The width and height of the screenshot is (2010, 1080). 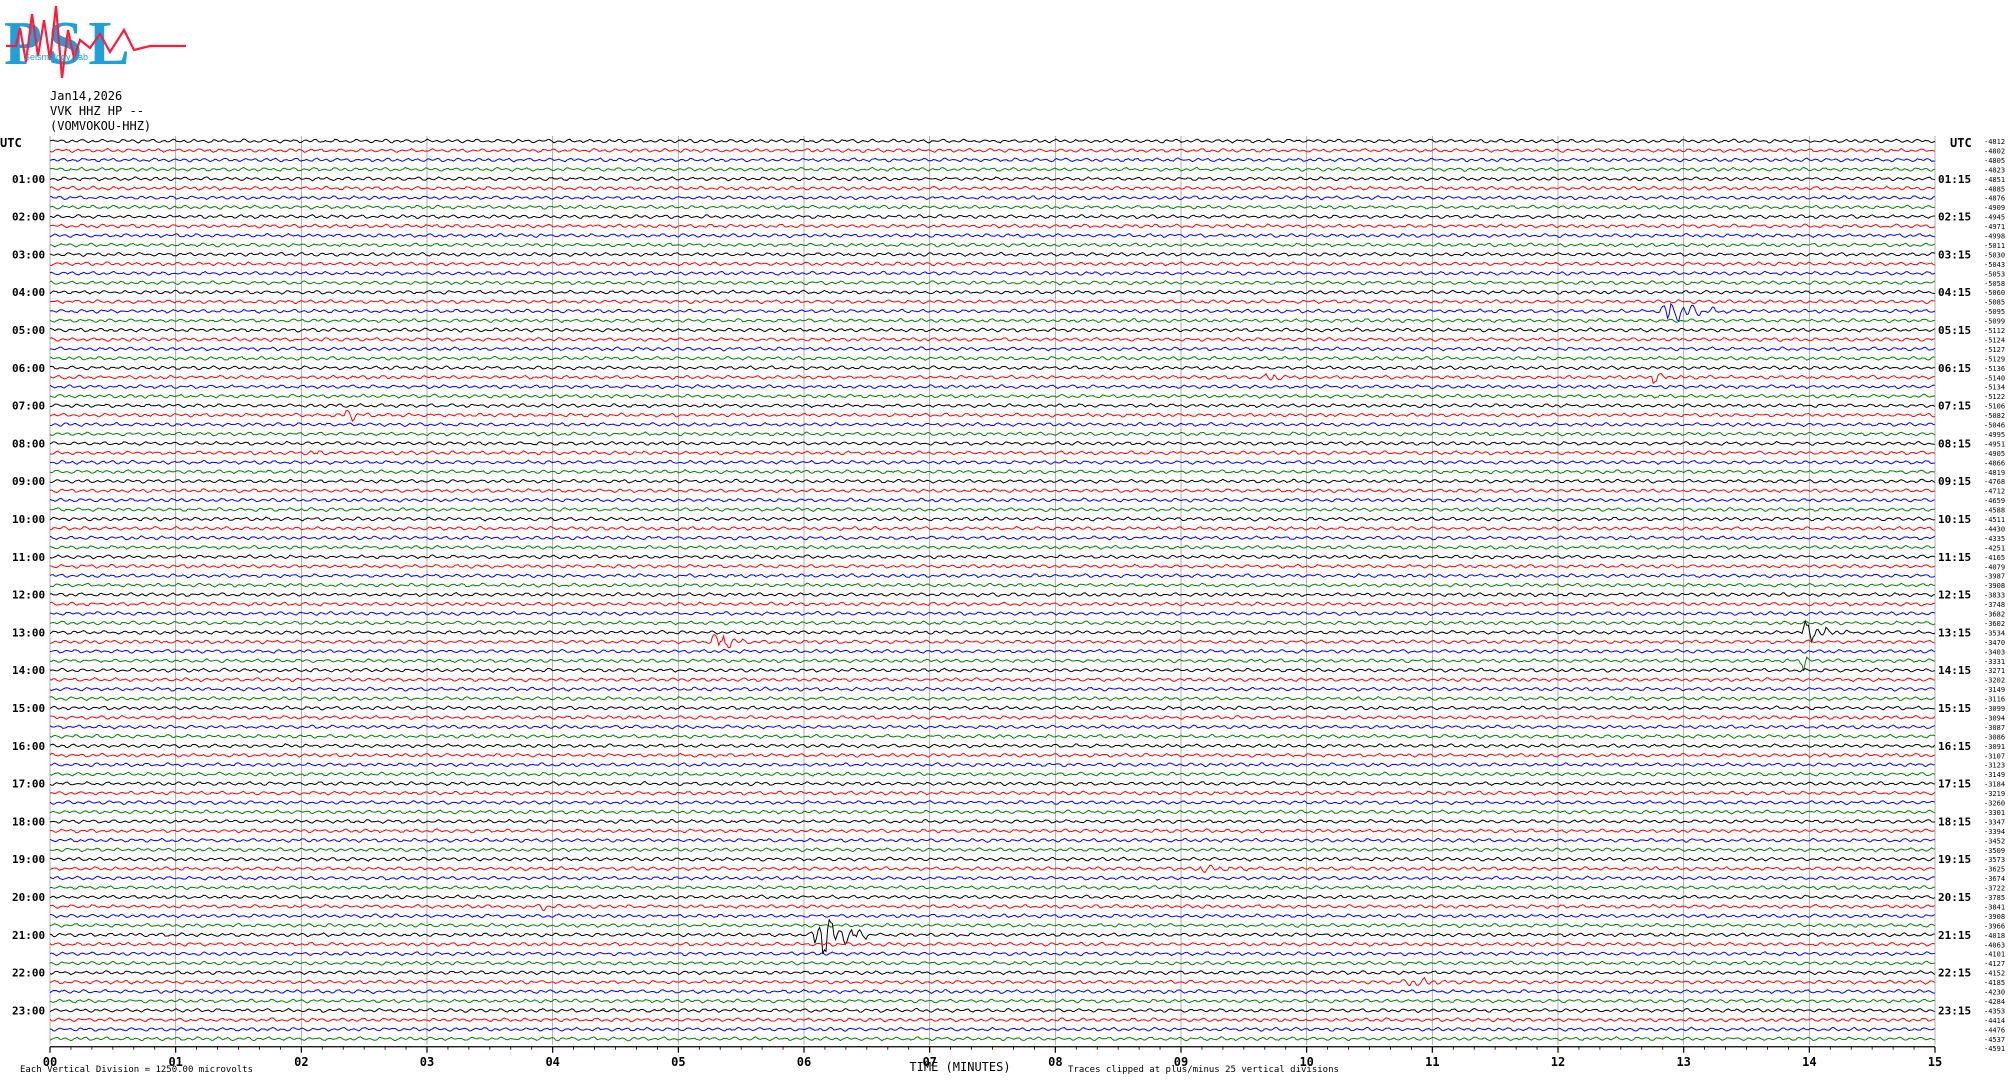 I want to click on offset-value: -5134, so click(x=1994, y=388).